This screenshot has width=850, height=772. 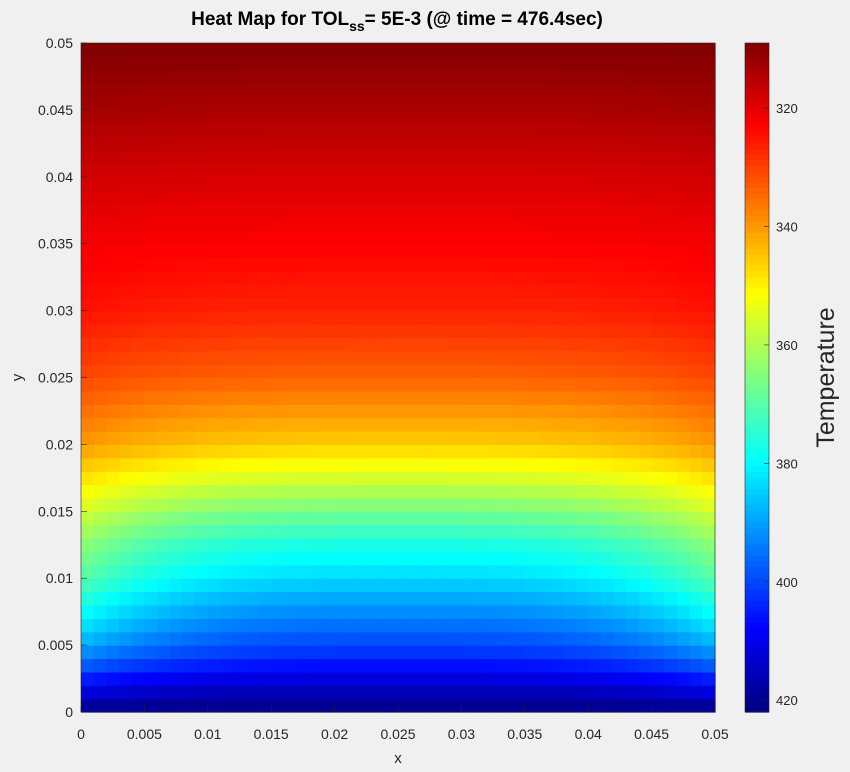 What do you see at coordinates (588, 734) in the screenshot?
I see `x-tick-label: 0.04` at bounding box center [588, 734].